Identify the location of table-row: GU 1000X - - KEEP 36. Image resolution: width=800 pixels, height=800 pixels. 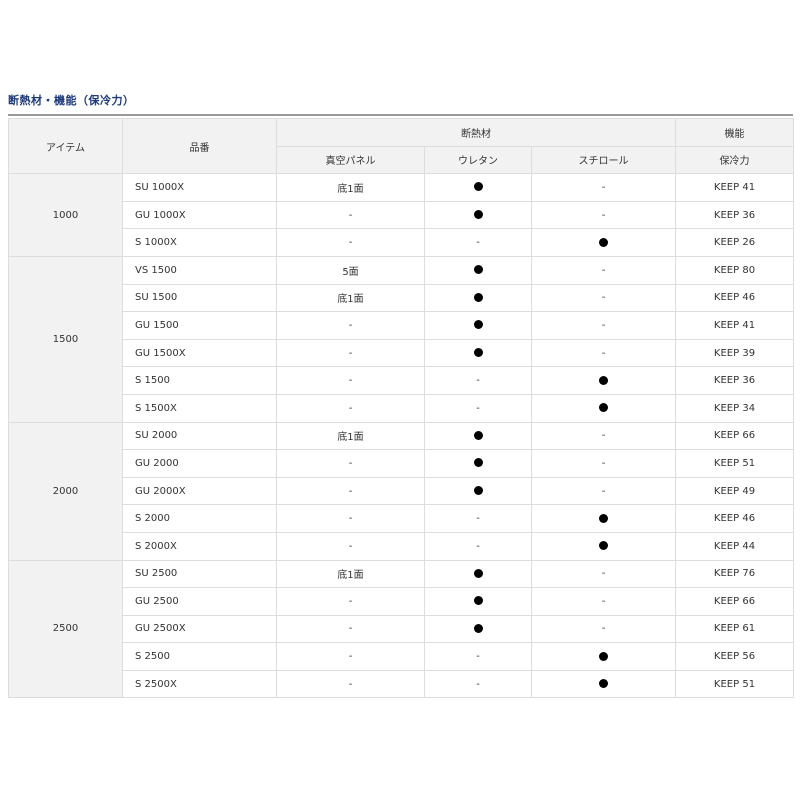
(401, 215).